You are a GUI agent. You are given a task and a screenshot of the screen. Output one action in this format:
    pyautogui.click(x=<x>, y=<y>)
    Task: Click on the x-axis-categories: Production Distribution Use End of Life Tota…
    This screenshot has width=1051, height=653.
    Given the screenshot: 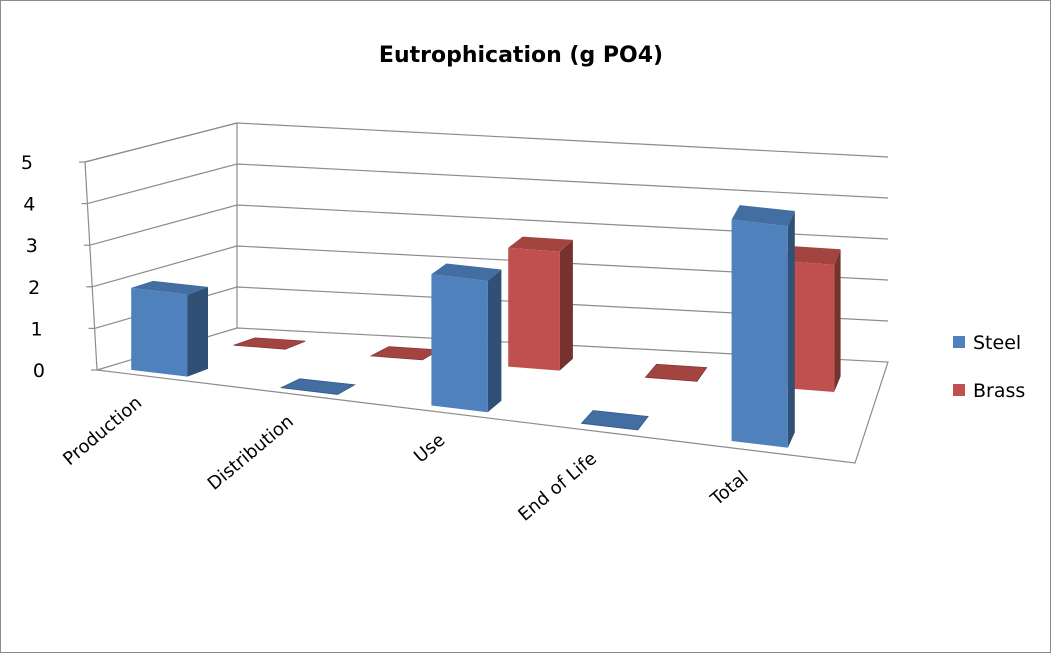 What is the action you would take?
    pyautogui.click(x=405, y=458)
    